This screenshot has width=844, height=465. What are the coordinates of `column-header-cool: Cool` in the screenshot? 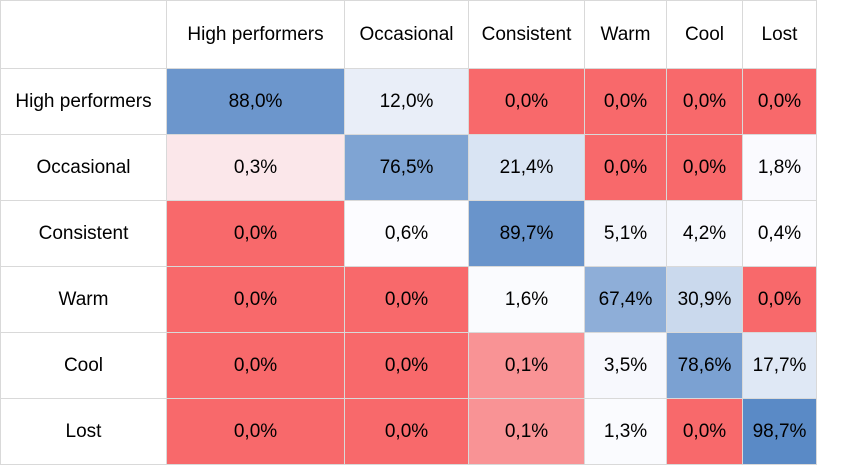 It's located at (704, 34).